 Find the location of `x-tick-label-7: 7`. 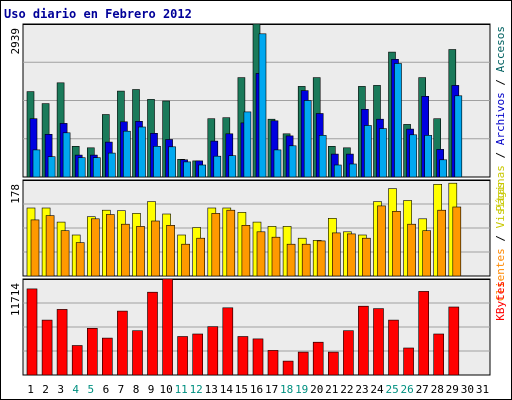

x-tick-label-7: 7 is located at coordinates (121, 389).